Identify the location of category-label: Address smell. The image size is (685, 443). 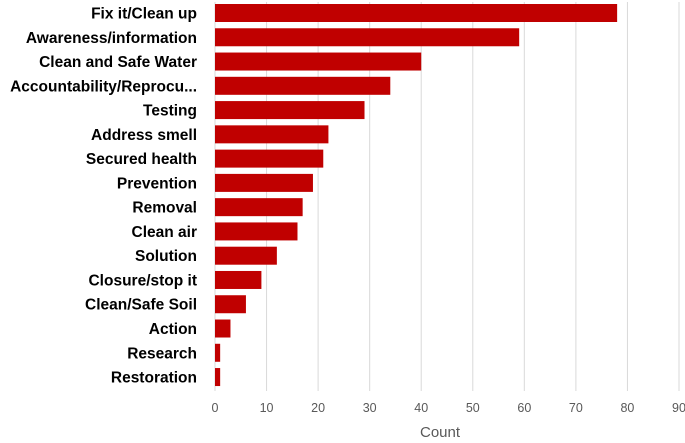
(144, 135).